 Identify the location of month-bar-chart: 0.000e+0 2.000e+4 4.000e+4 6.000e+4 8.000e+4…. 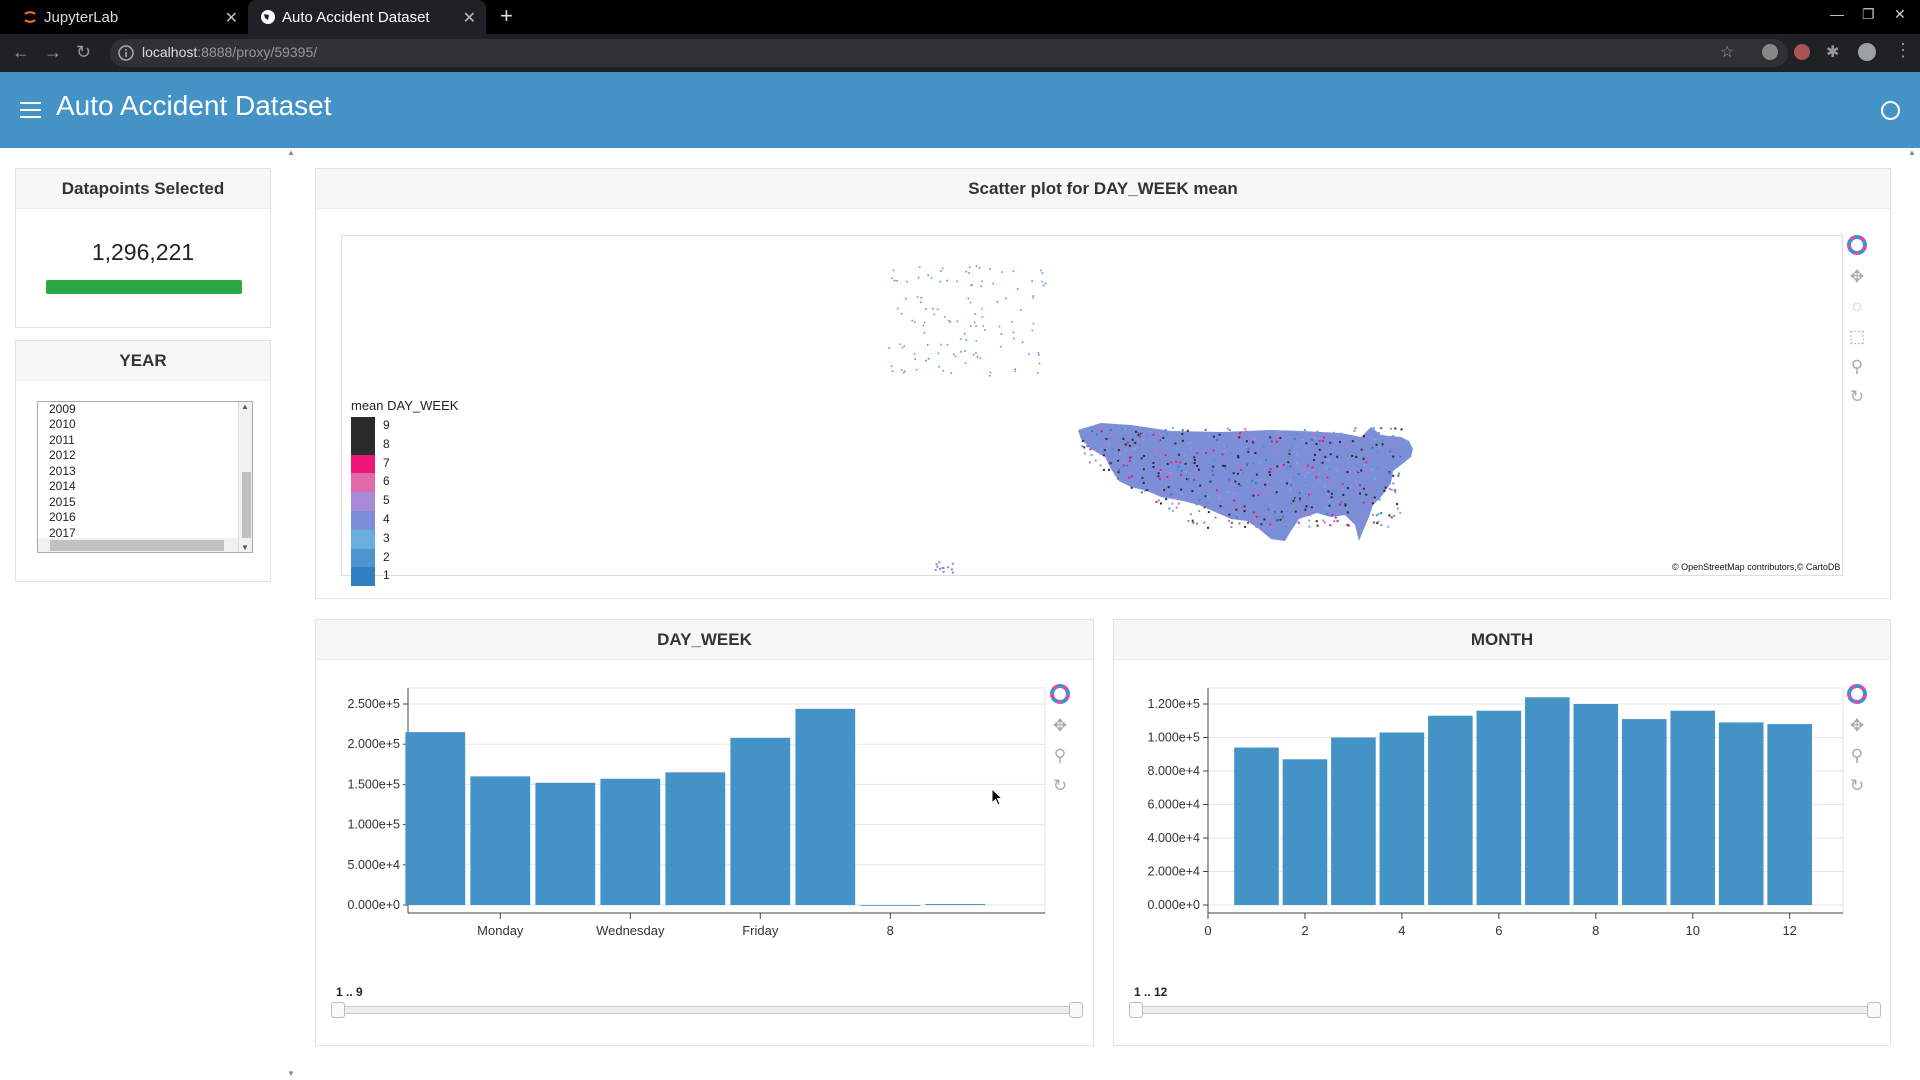
(1488, 813).